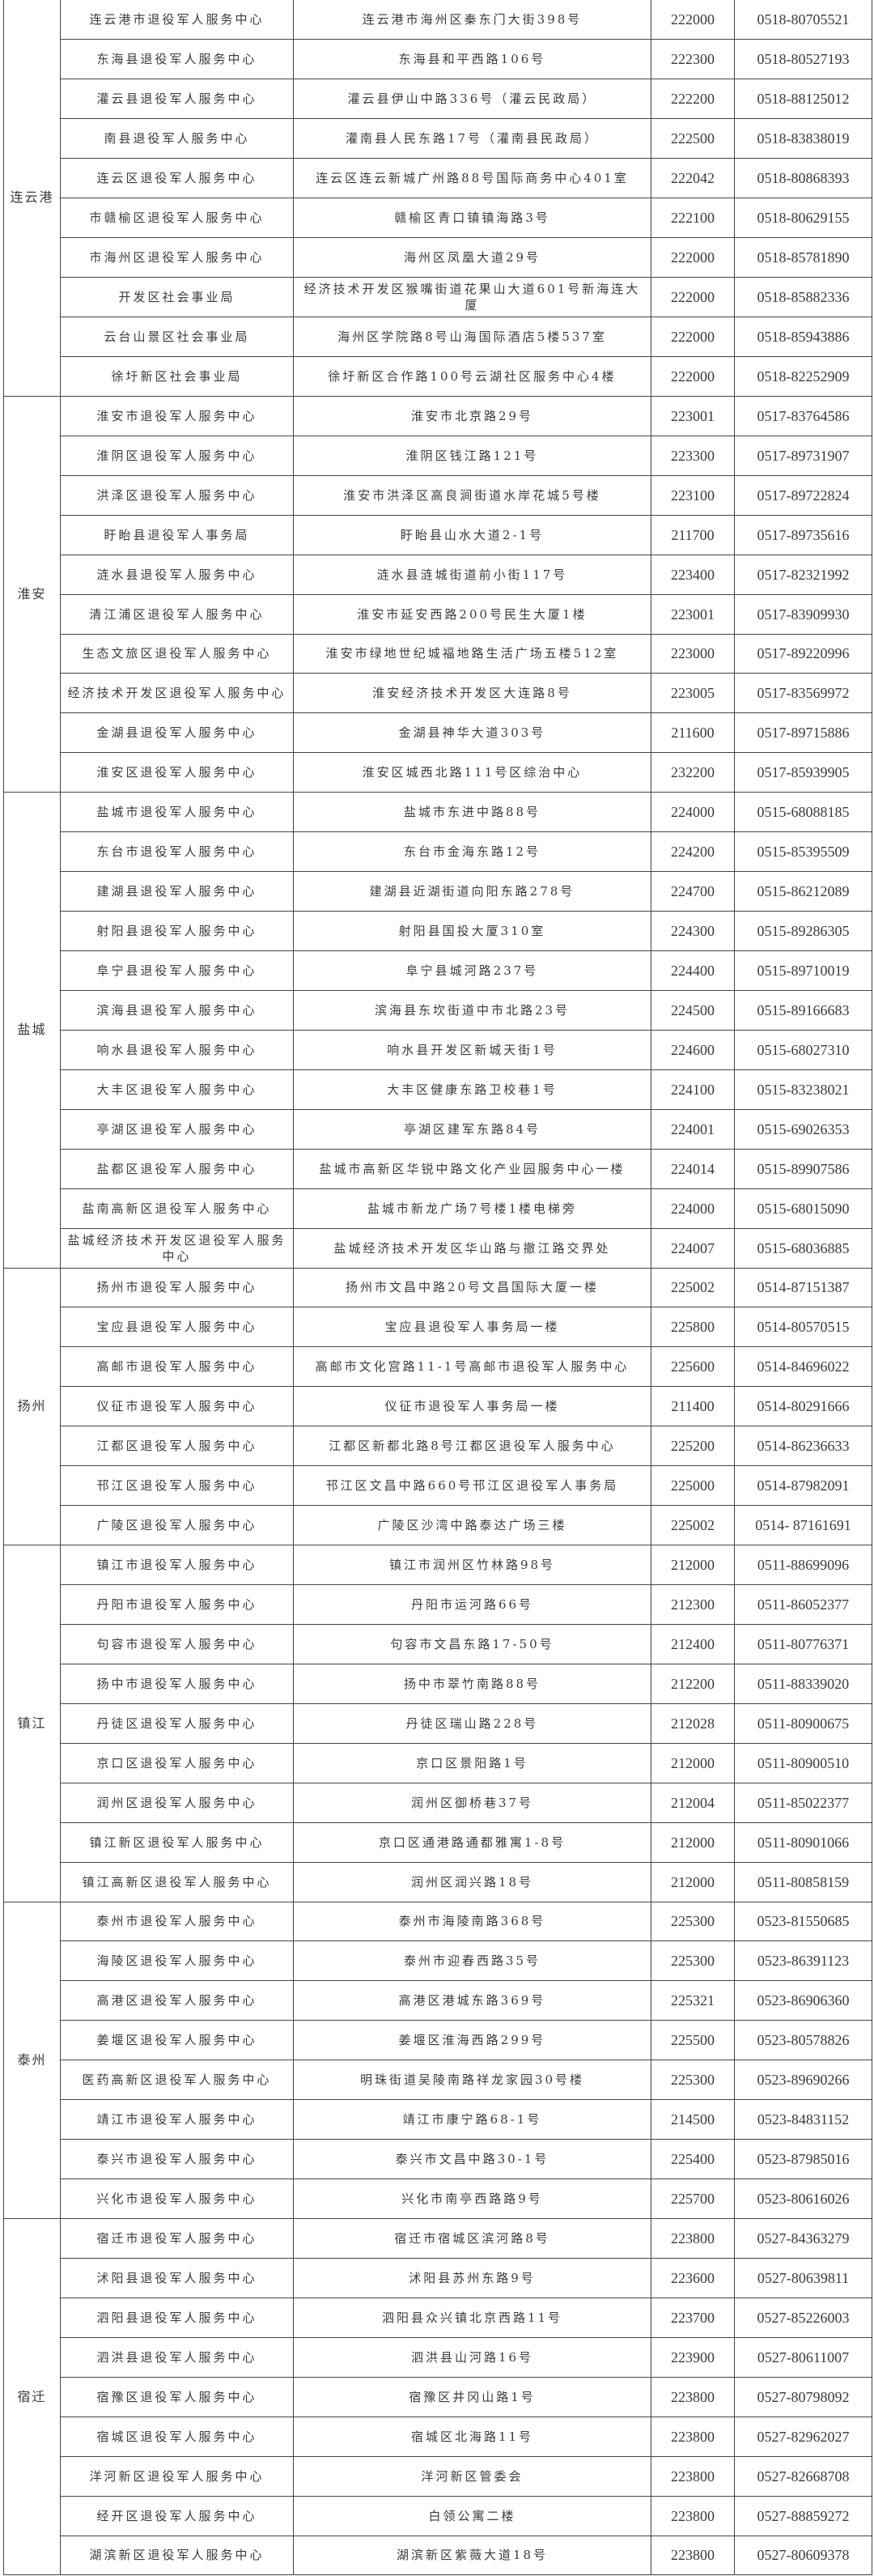  I want to click on address-cell: 赣榆区青口镇镇海路3号, so click(472, 219).